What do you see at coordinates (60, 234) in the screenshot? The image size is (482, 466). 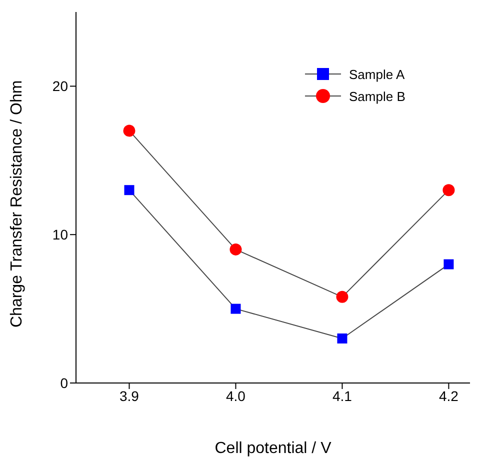 I see `y-tick-label: 10` at bounding box center [60, 234].